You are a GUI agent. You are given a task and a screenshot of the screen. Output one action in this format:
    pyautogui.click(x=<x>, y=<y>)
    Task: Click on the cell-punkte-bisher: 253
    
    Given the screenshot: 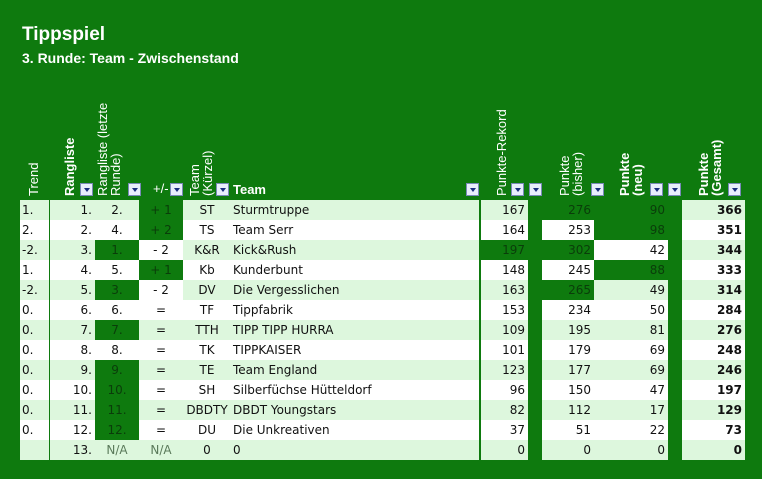 What is the action you would take?
    pyautogui.click(x=568, y=230)
    